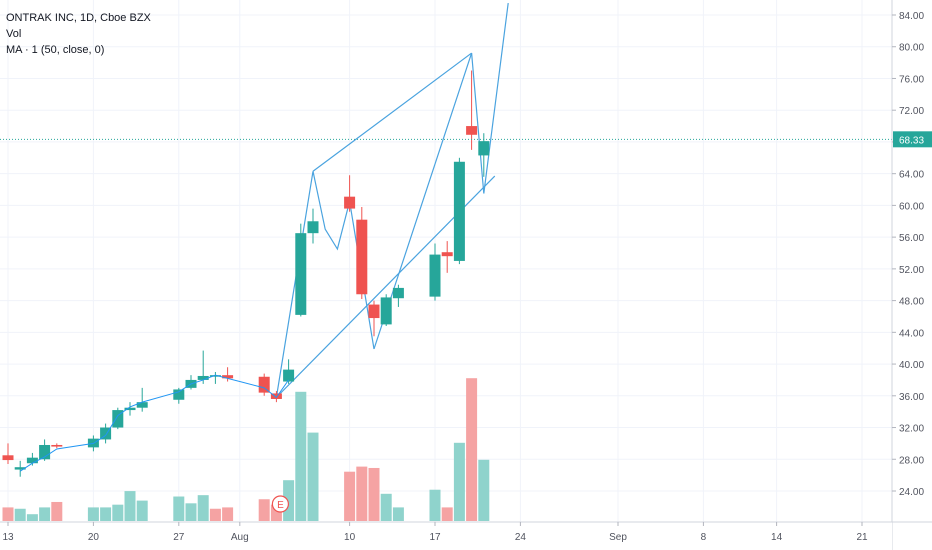 The image size is (932, 550). I want to click on price-tick-label: 84.00, so click(911, 16).